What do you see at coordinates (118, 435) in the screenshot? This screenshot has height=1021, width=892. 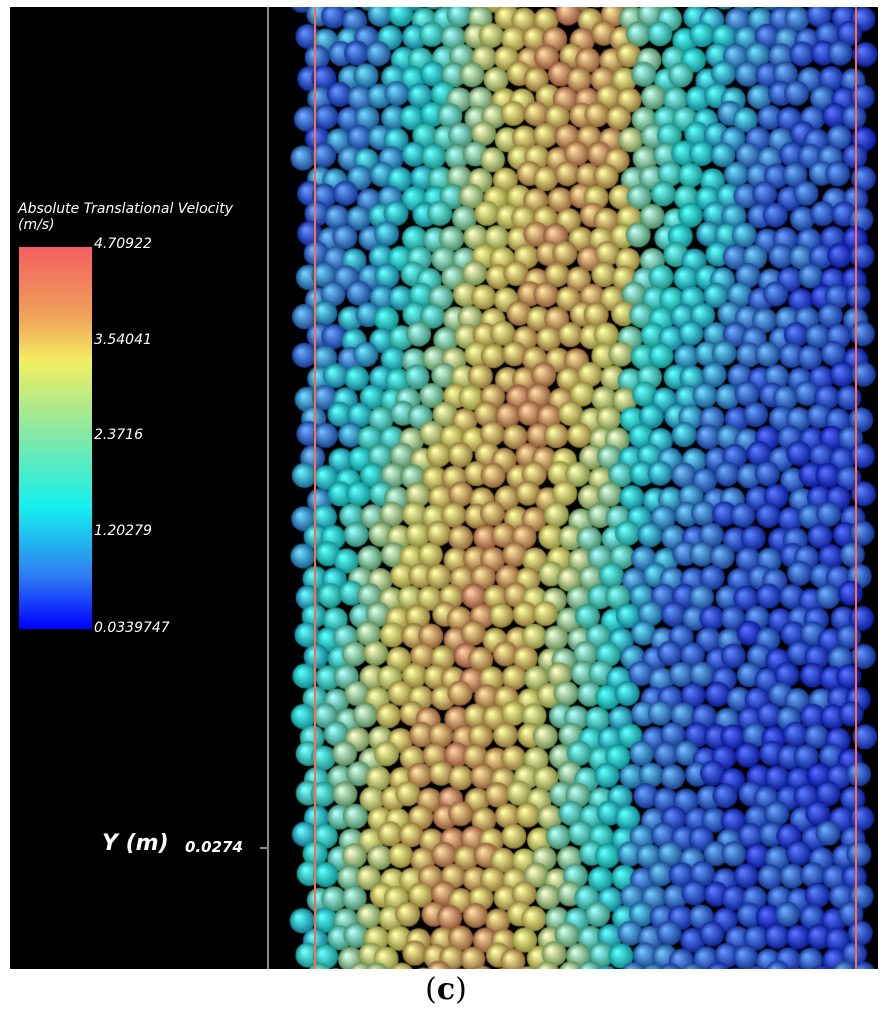 I see `colorbar-tick-3: 2.3716` at bounding box center [118, 435].